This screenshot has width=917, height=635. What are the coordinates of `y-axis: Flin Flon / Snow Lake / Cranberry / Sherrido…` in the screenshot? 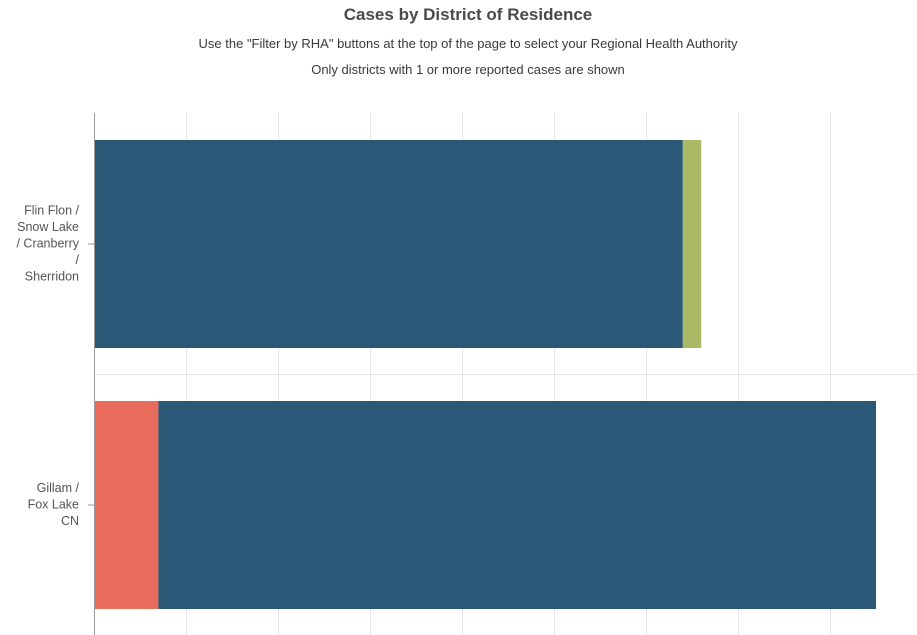 It's located at (55, 374).